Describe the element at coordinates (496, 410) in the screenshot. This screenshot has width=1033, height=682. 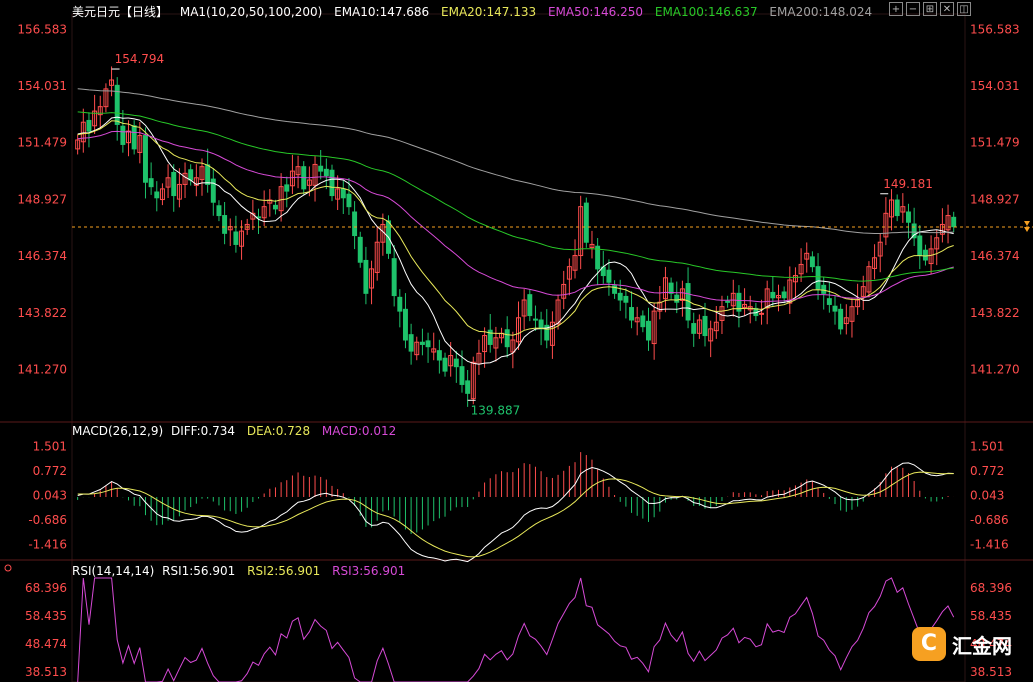
I see `price-annotation: 139.887` at that location.